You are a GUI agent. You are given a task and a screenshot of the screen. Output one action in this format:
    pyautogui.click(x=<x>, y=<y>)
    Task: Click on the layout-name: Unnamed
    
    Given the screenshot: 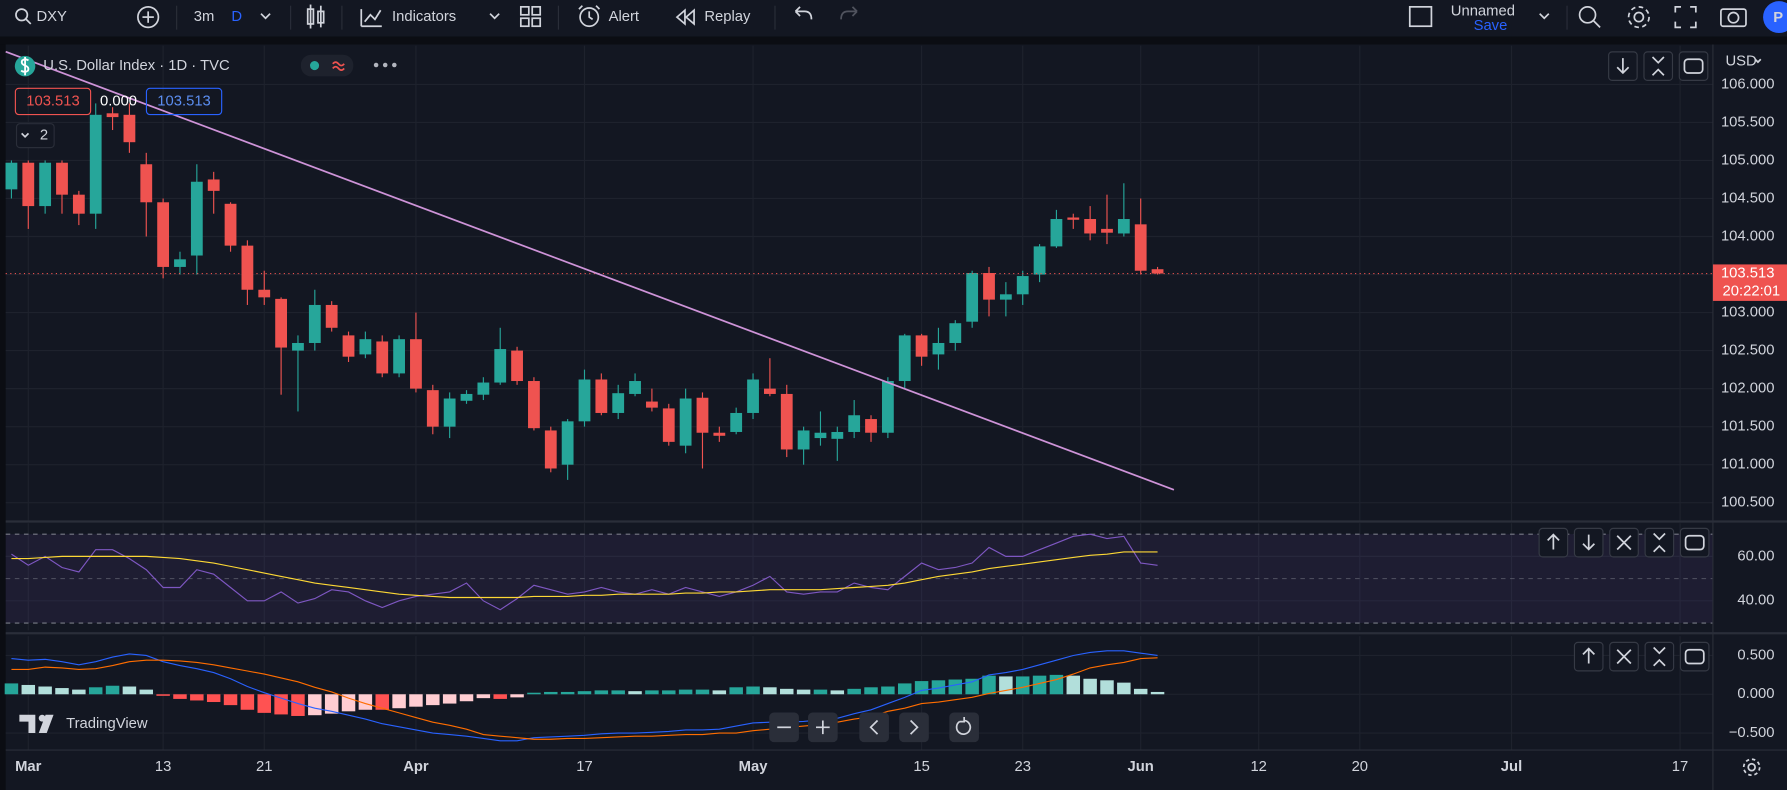 What is the action you would take?
    pyautogui.click(x=1483, y=11)
    